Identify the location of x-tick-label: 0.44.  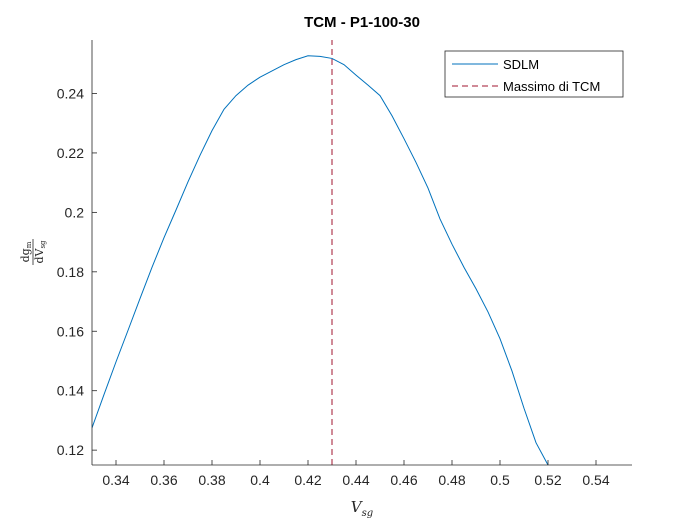
(355, 480).